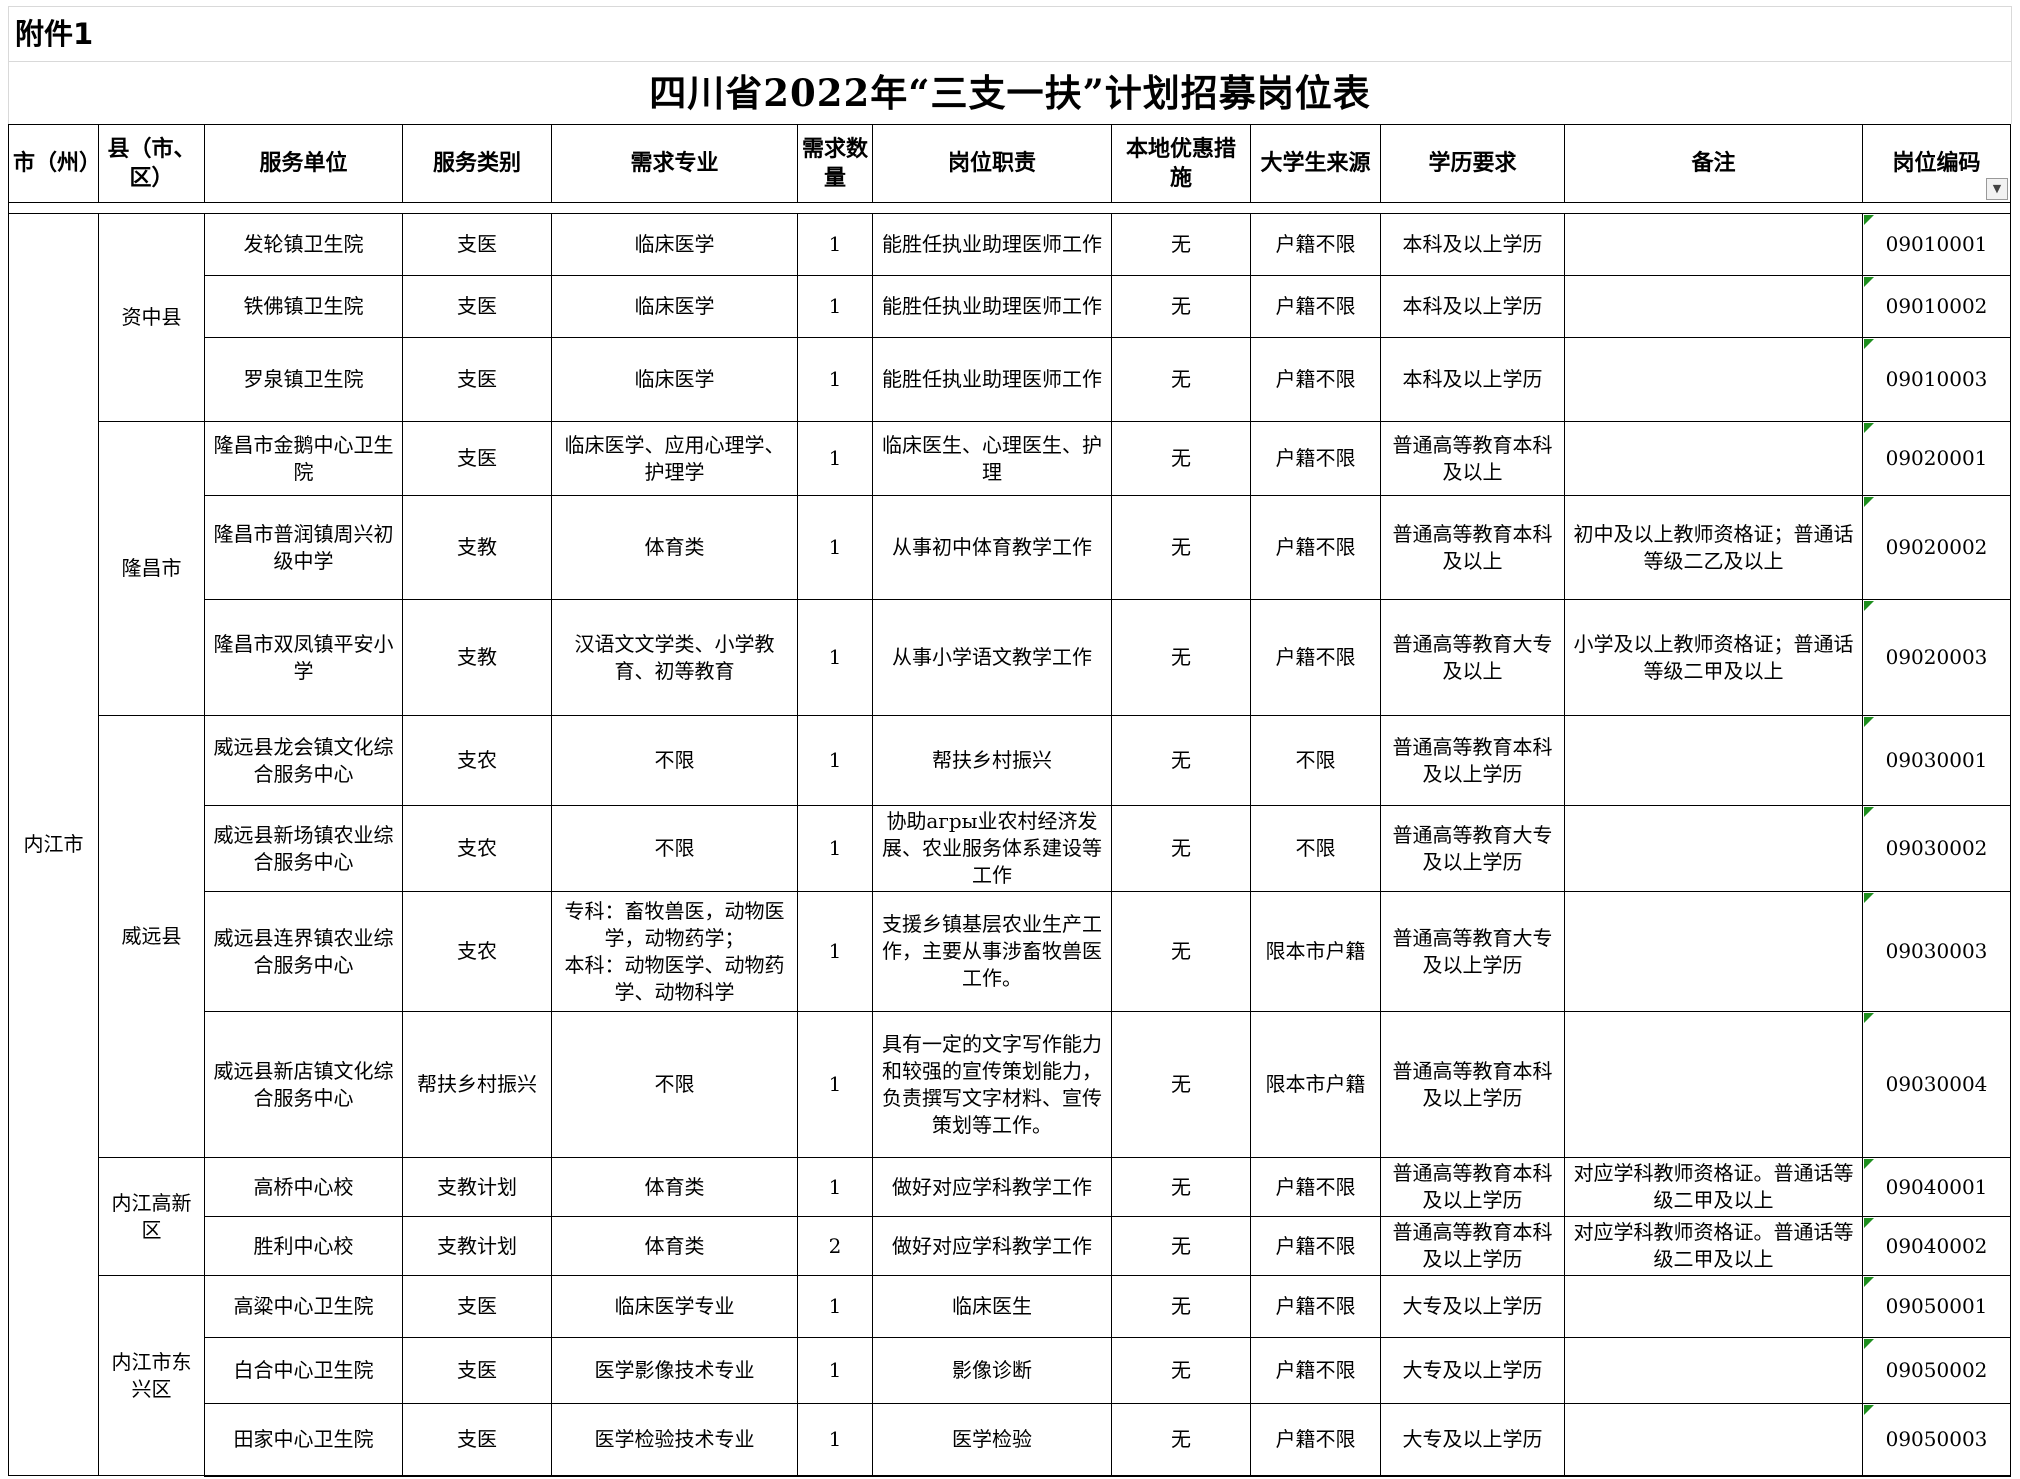  Describe the element at coordinates (1936, 163) in the screenshot. I see `column-header-12: 岗位编码 ▼` at that location.